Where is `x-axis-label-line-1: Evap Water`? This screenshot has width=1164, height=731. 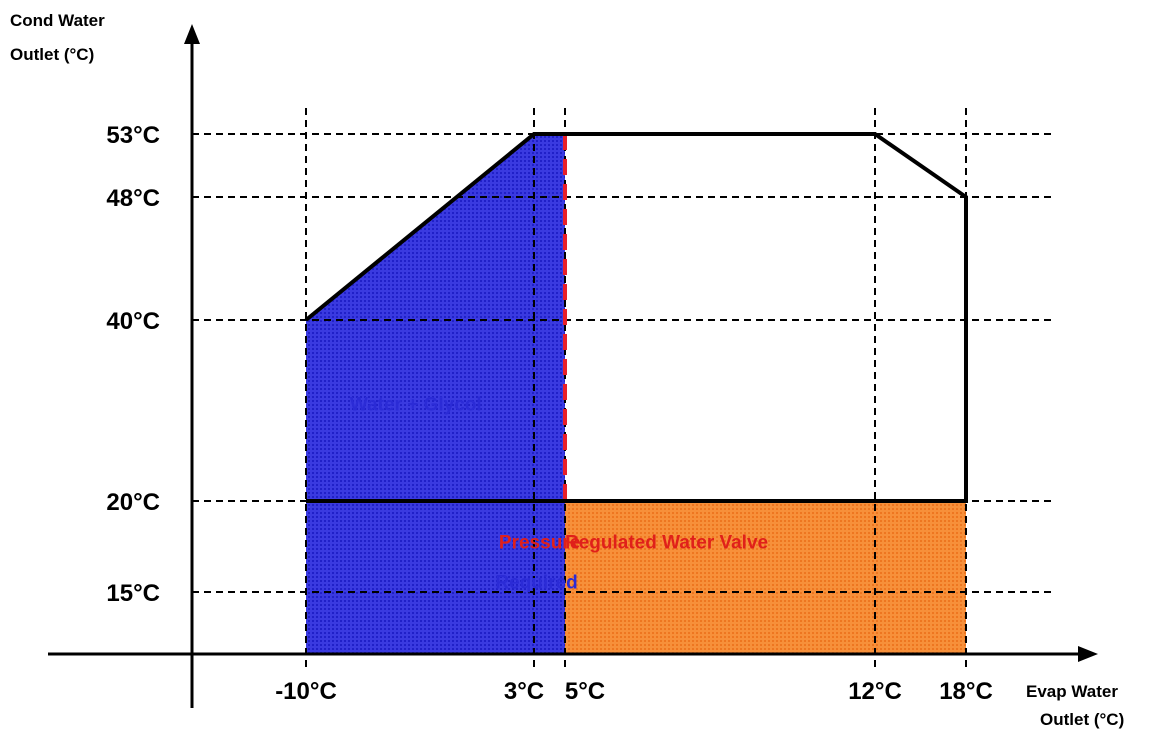
x-axis-label-line-1: Evap Water is located at coordinates (1072, 691).